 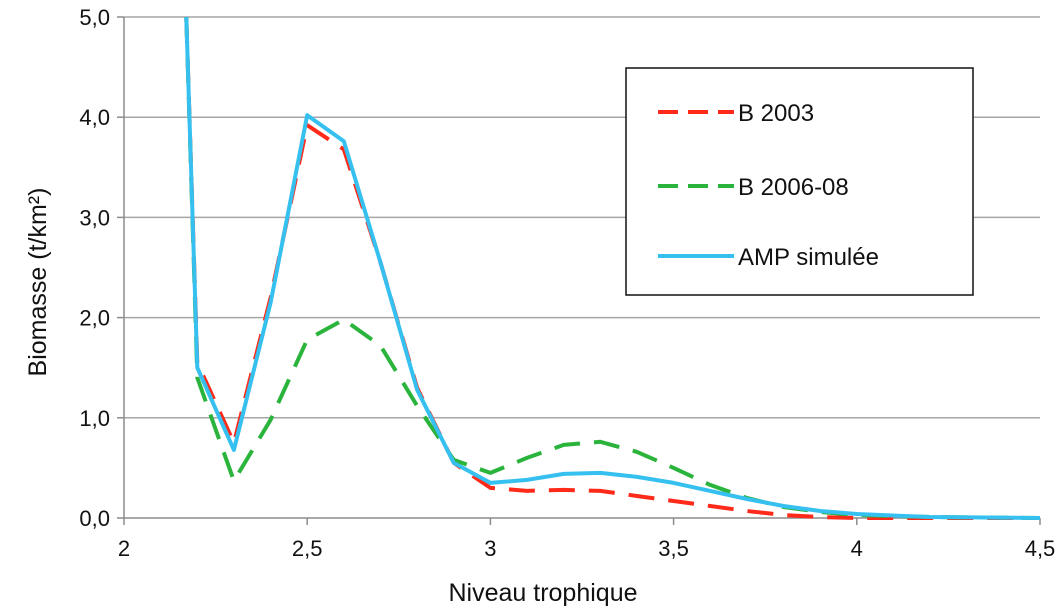 I want to click on legend-label-amp-simul-e: AMP simulée, so click(x=808, y=257).